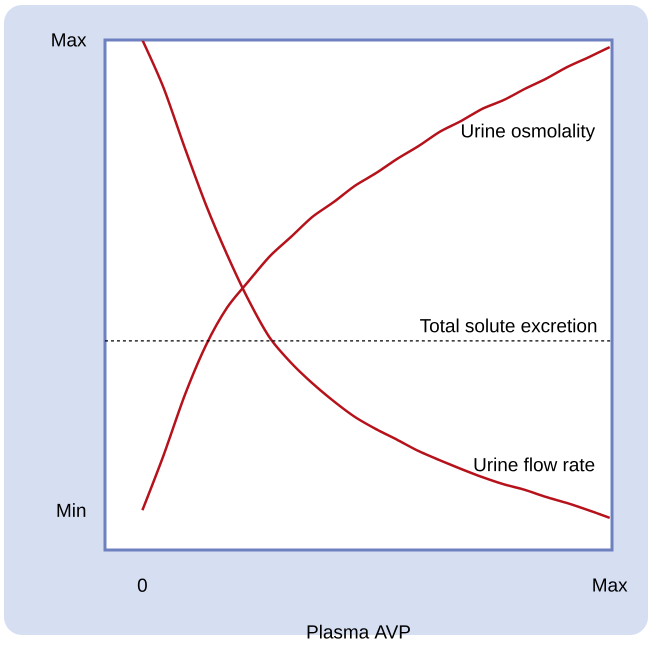 This screenshot has width=652, height=645. What do you see at coordinates (508, 325) in the screenshot?
I see `ref-line-label: Total solute excretion` at bounding box center [508, 325].